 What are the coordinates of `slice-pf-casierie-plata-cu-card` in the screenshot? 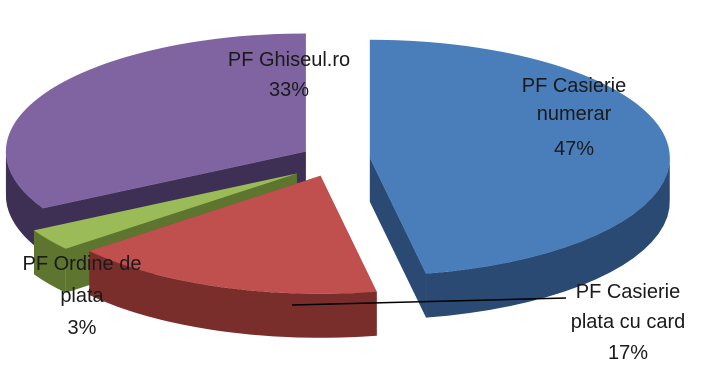 It's located at (233, 234).